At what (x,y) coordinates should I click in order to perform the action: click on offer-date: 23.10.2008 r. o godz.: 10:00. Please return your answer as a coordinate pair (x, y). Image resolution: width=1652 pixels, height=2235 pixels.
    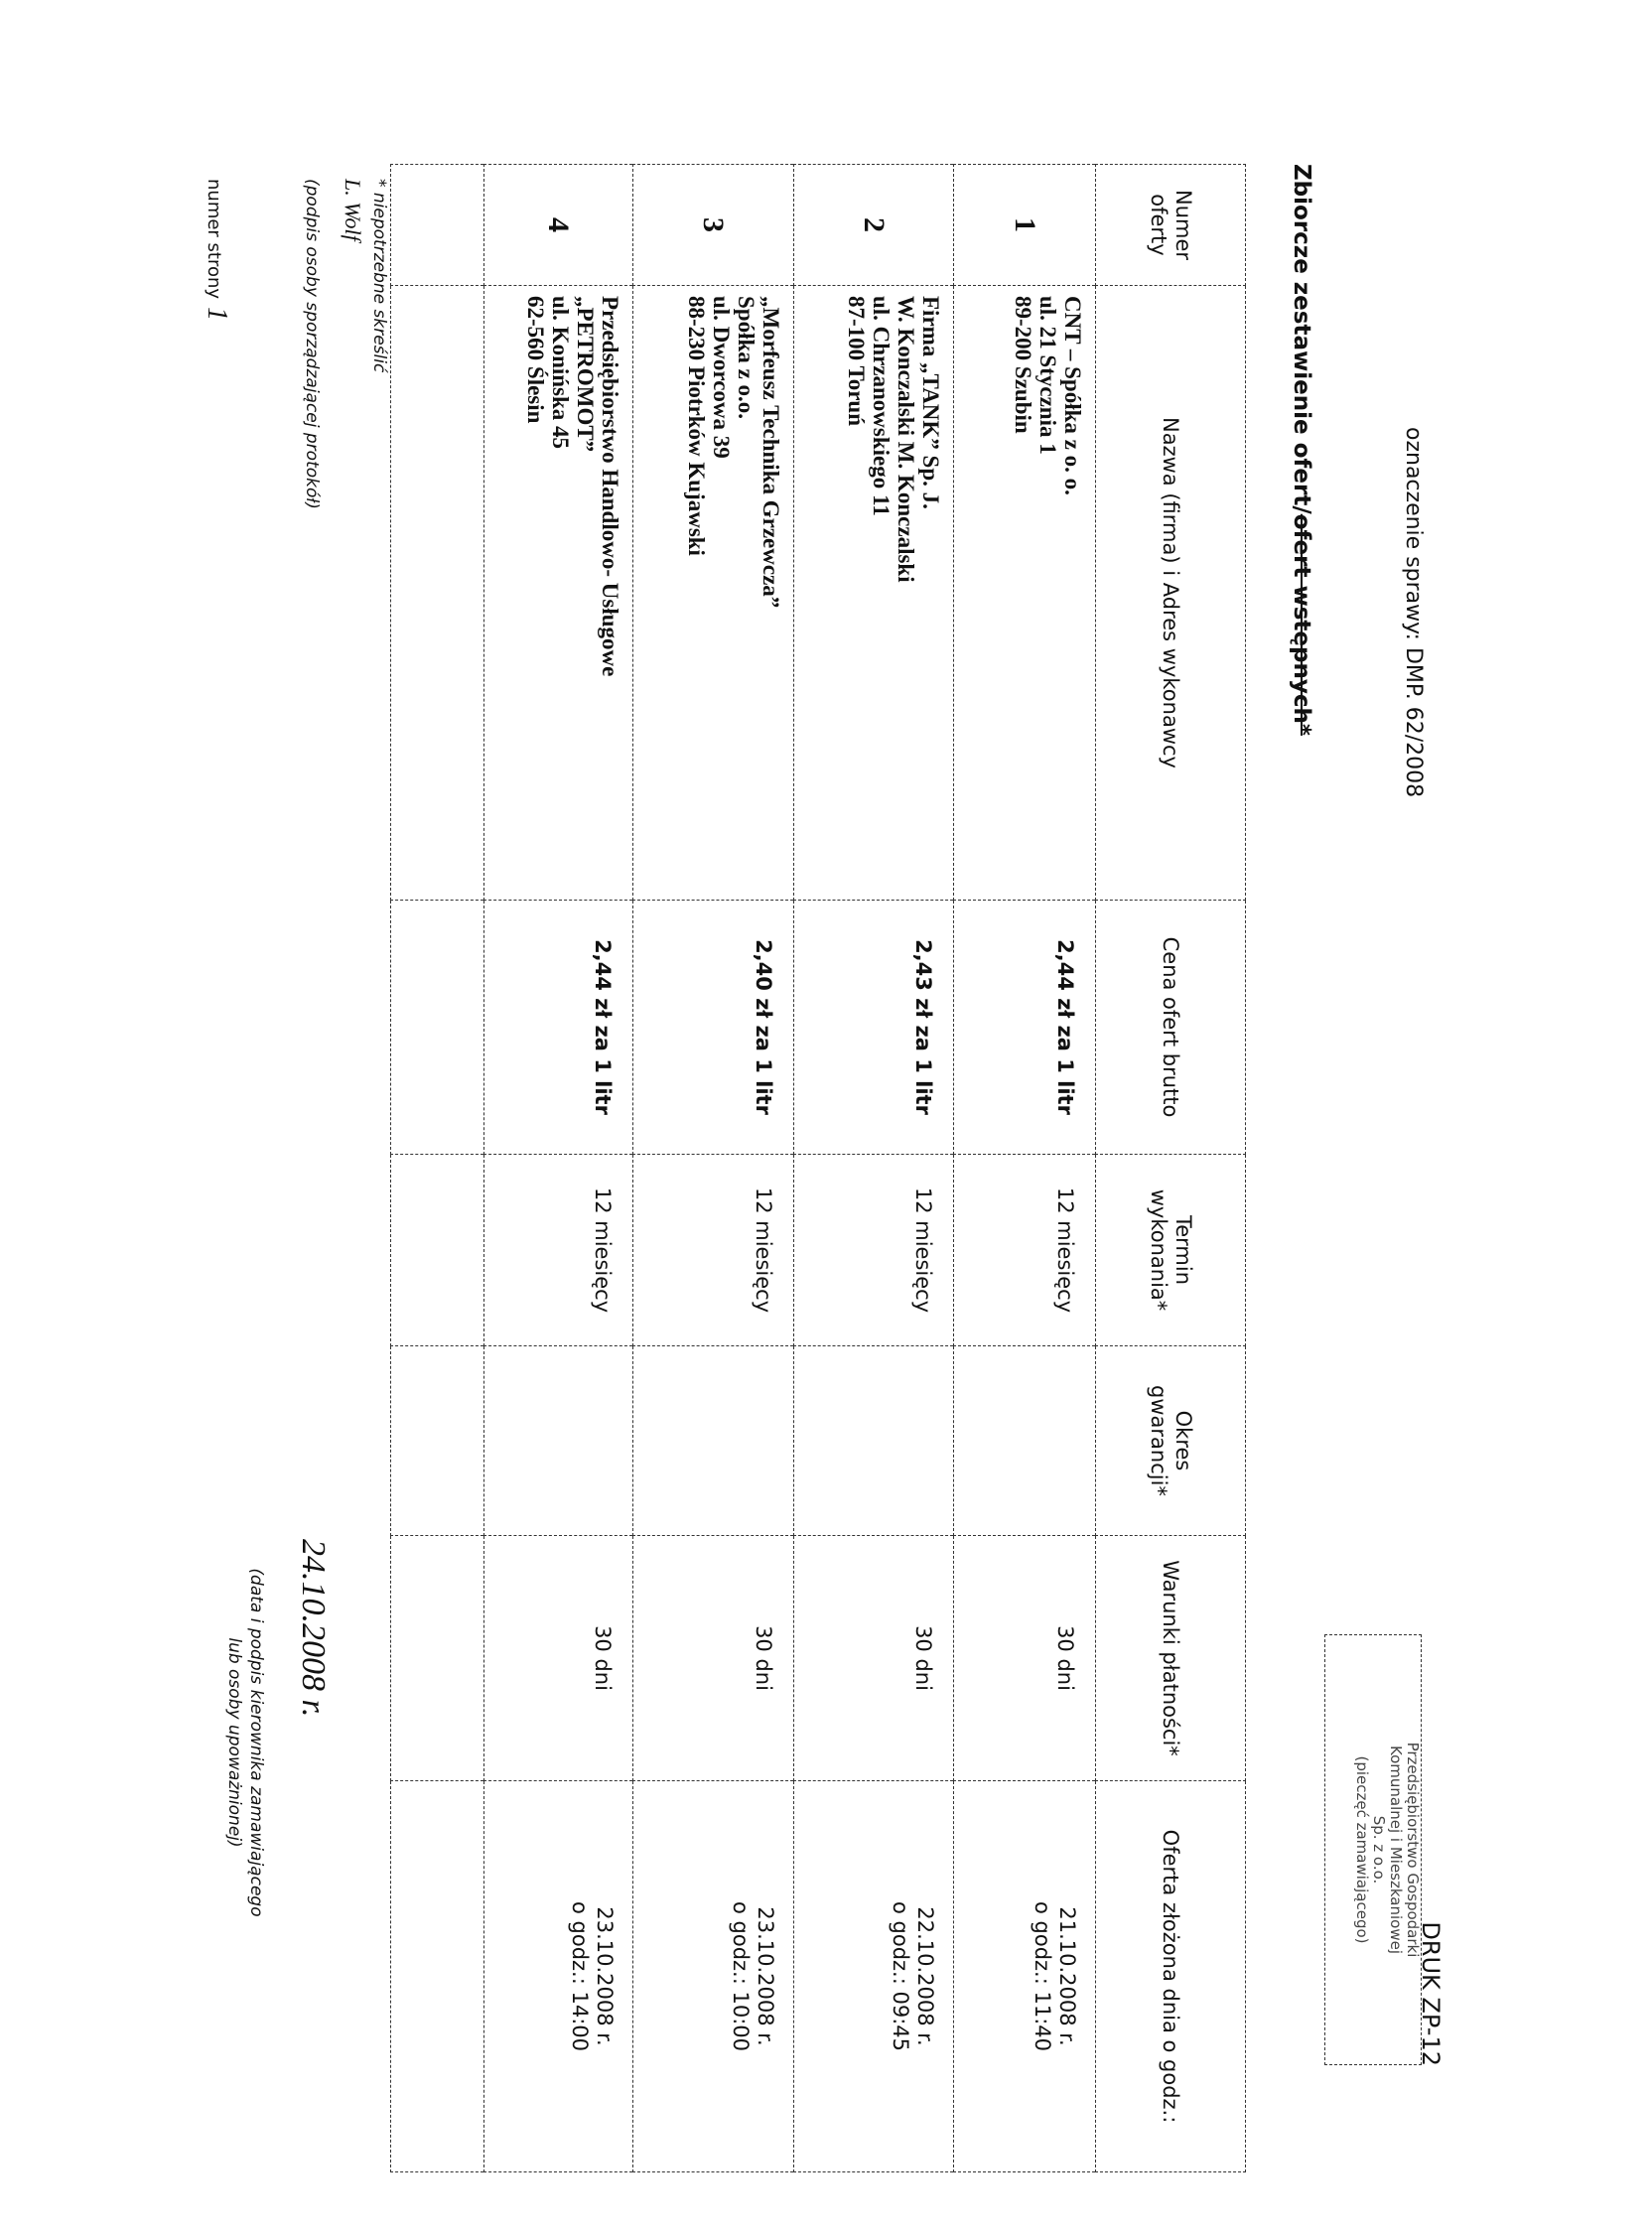
    Looking at the image, I should click on (713, 1976).